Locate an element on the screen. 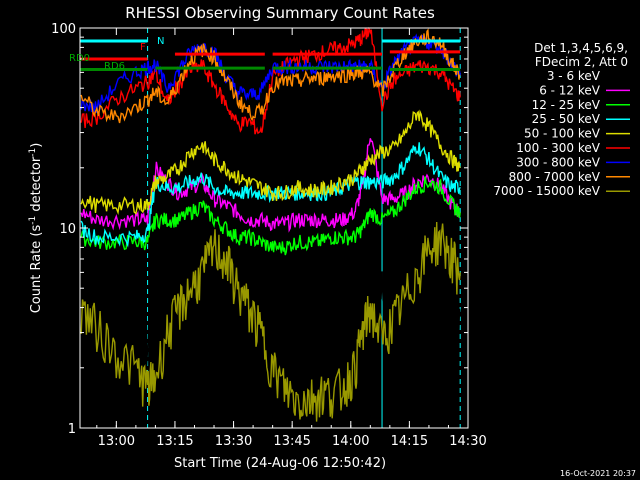 The image size is (640, 480). y-axis-label-rest: detector is located at coordinates (36, 186).